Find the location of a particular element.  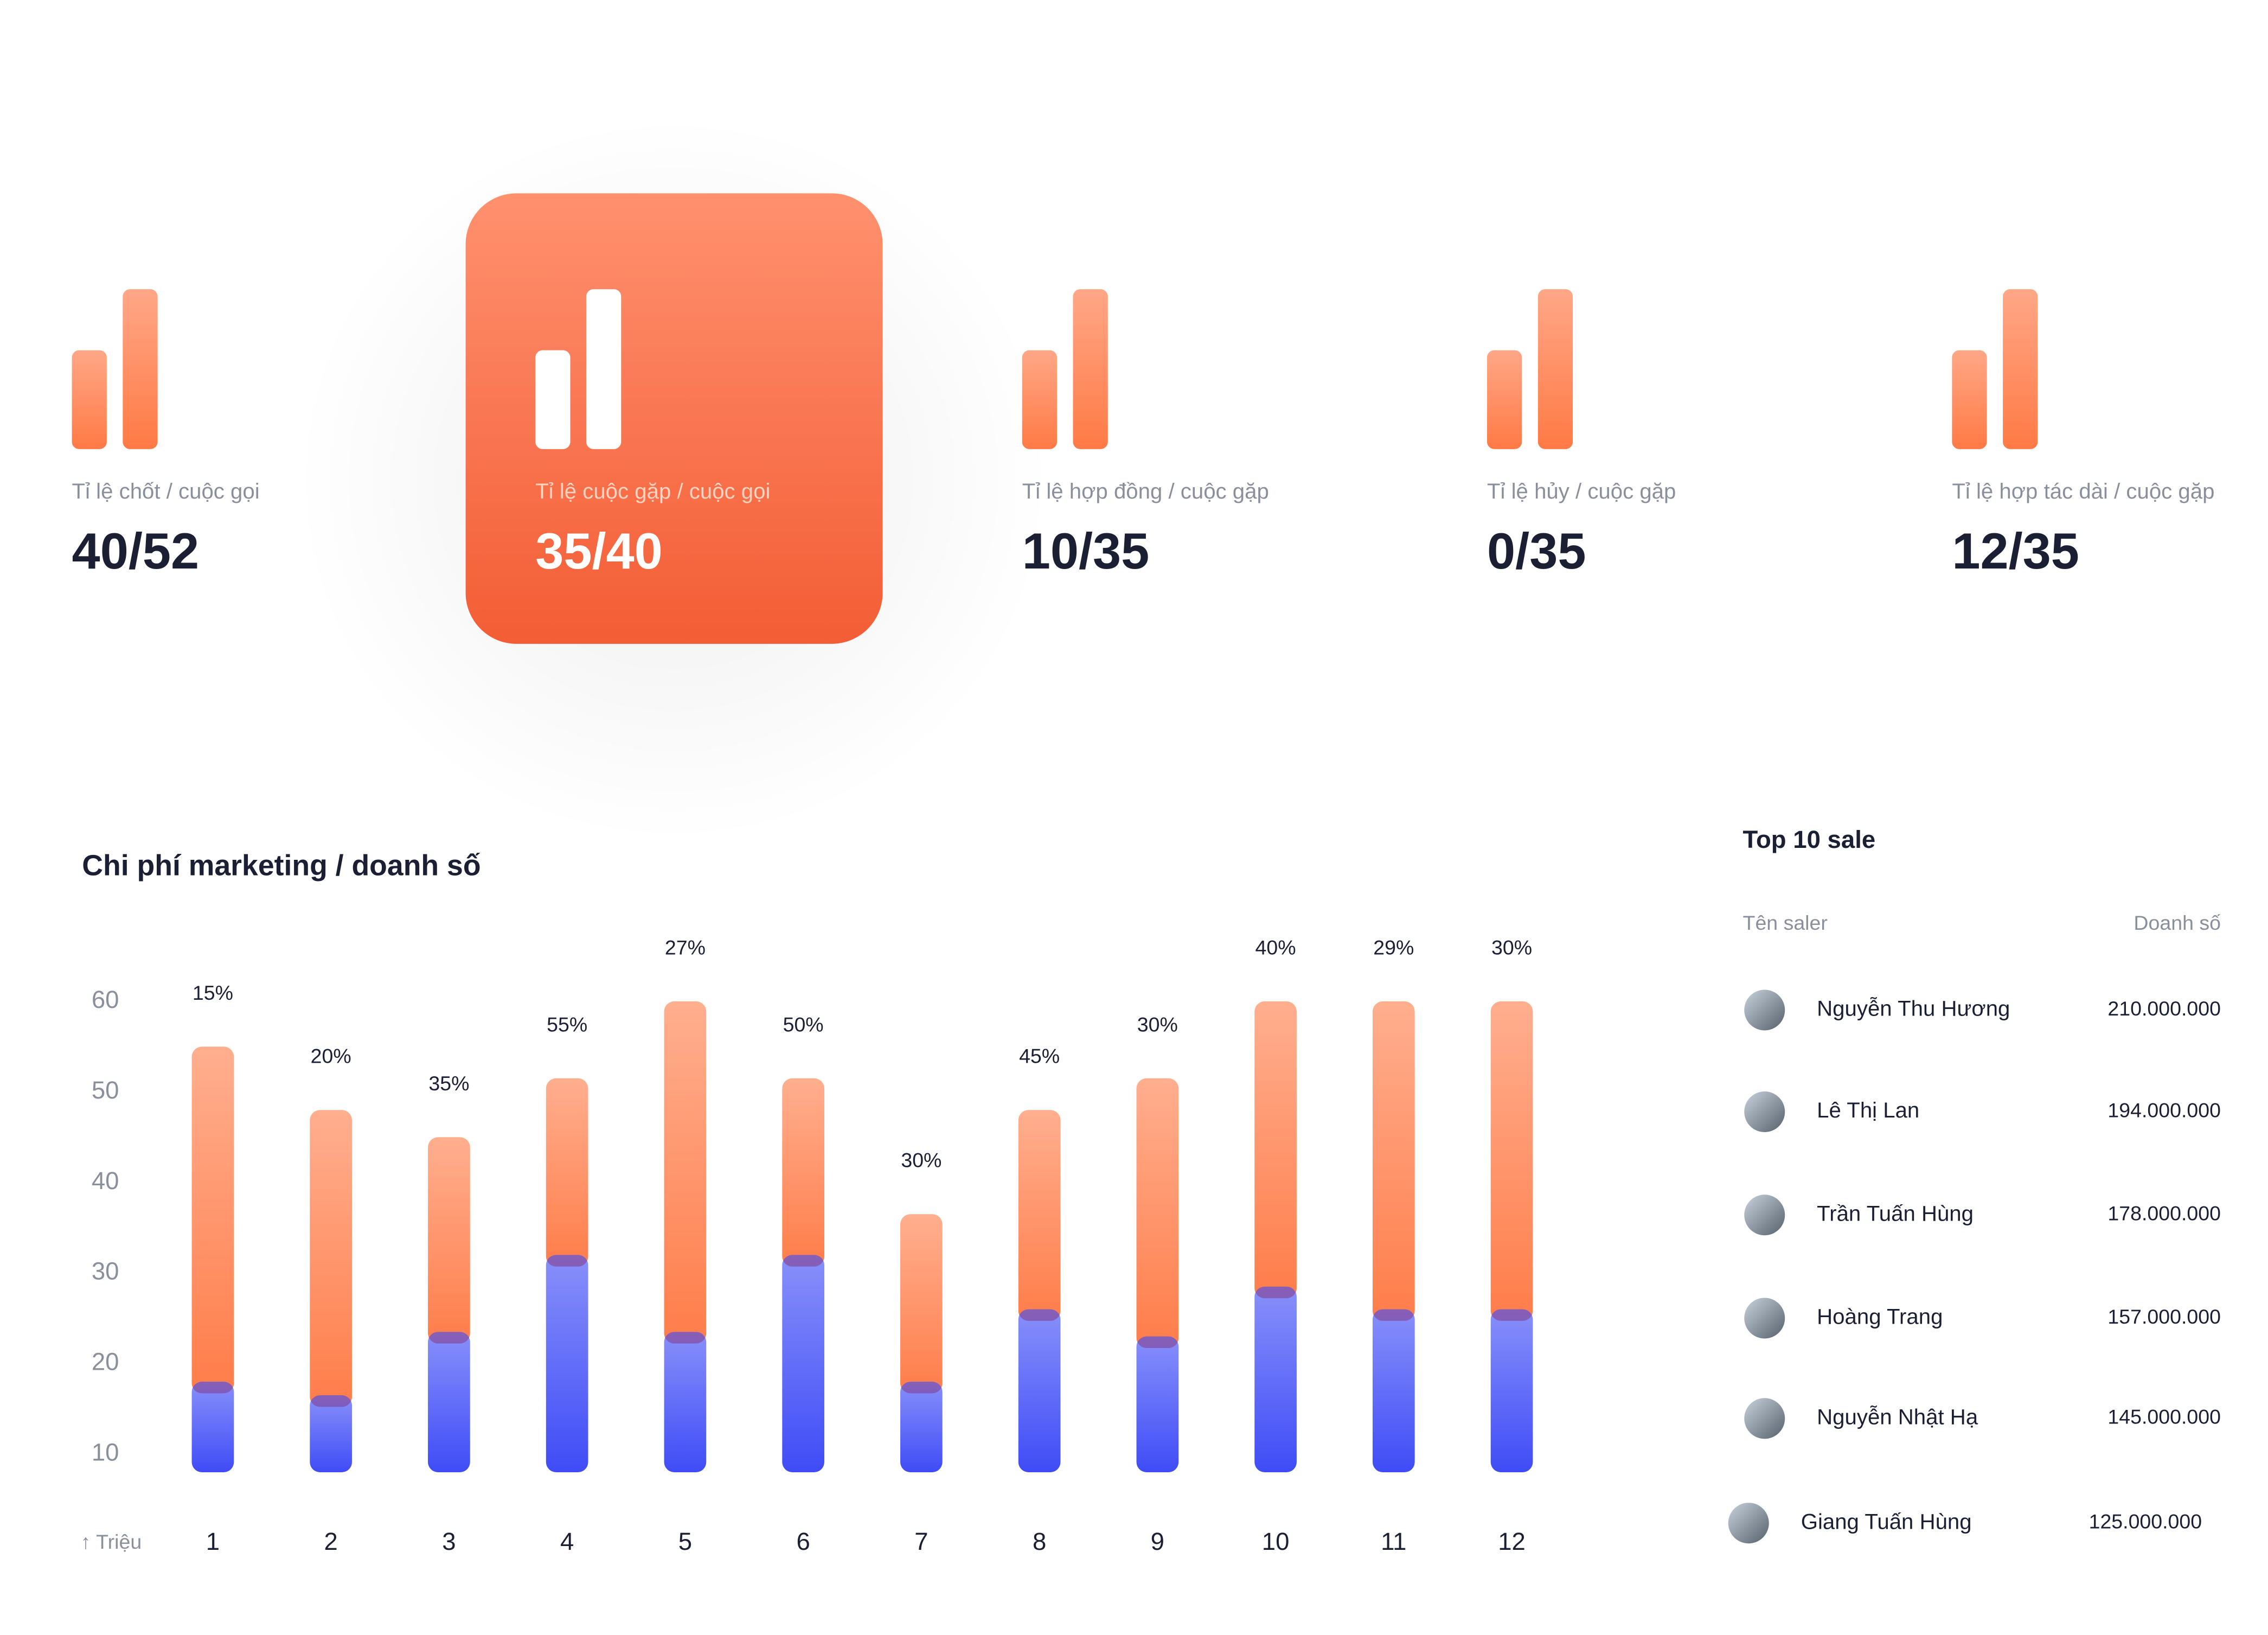

bar-annotation: 40% is located at coordinates (1275, 947).